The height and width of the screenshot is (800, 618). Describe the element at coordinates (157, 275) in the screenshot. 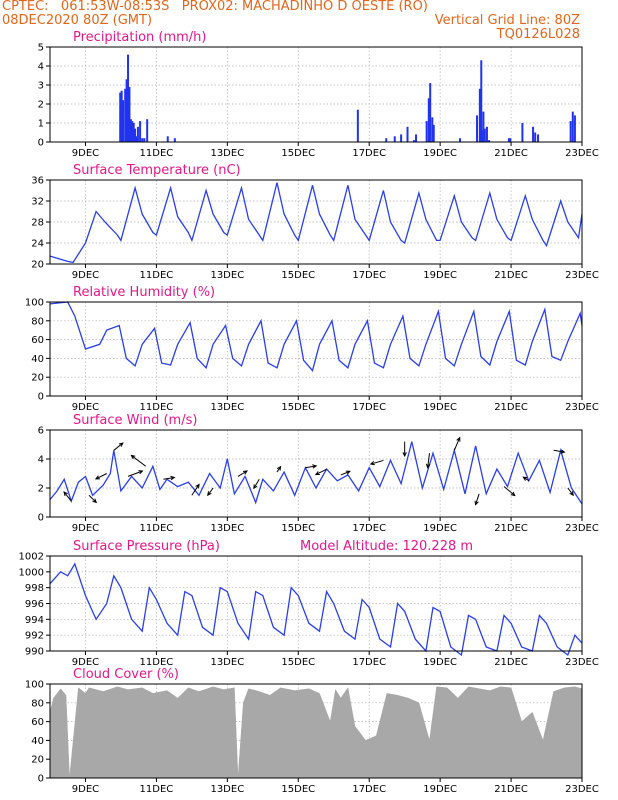

I see `temp-xtick-label: 11DEC` at that location.